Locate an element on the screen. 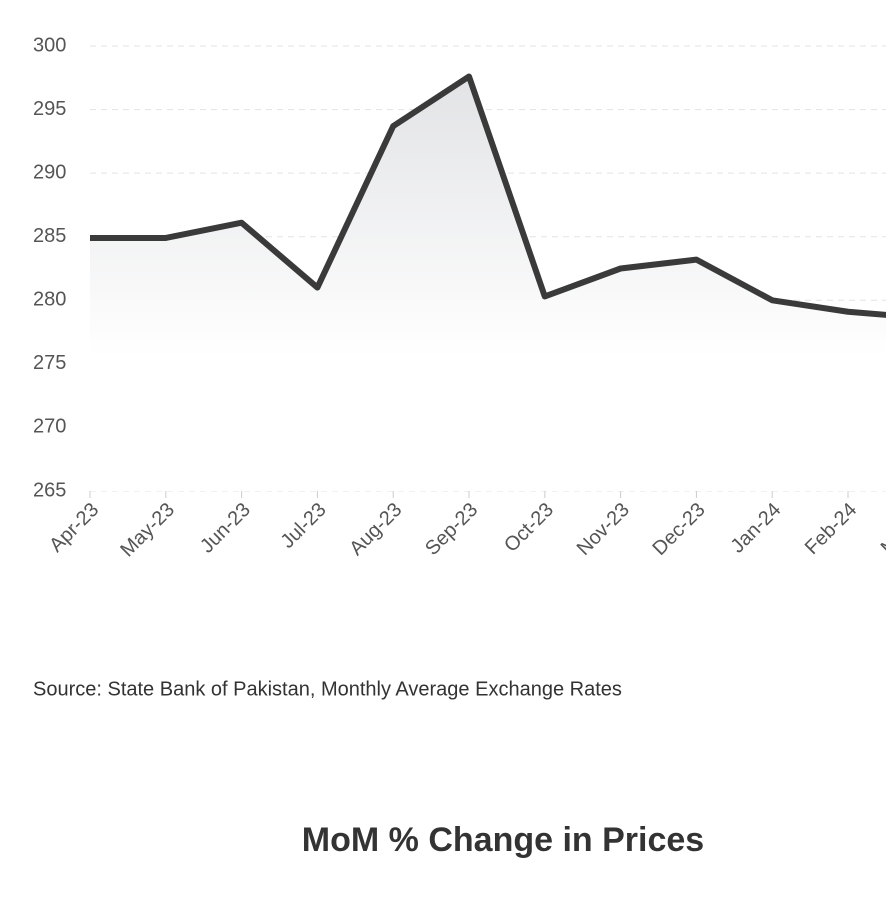 This screenshot has width=886, height=900. x-tick-label: Dec-23 is located at coordinates (679, 529).